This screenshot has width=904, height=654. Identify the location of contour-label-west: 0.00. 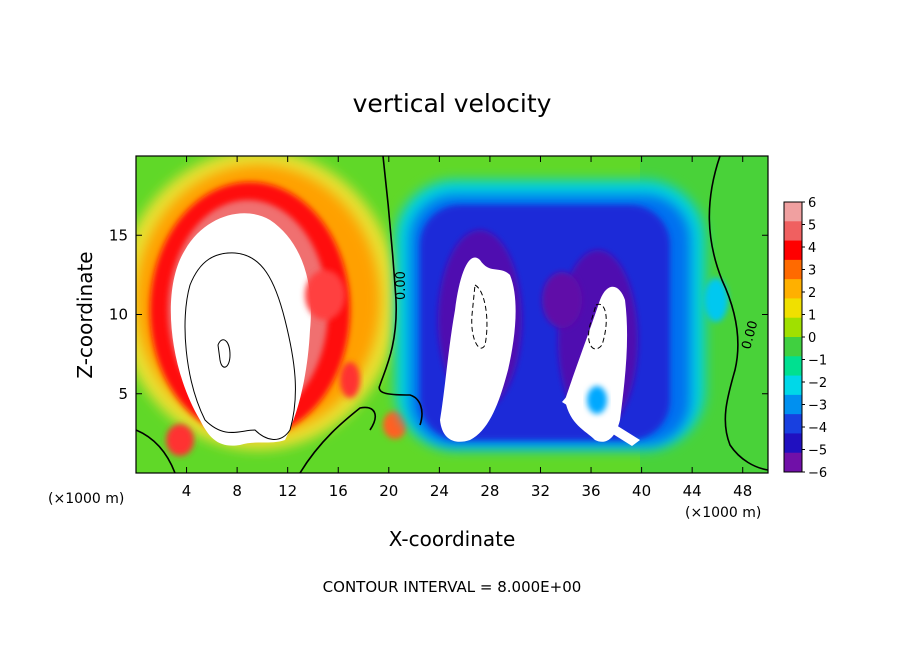
(401, 285).